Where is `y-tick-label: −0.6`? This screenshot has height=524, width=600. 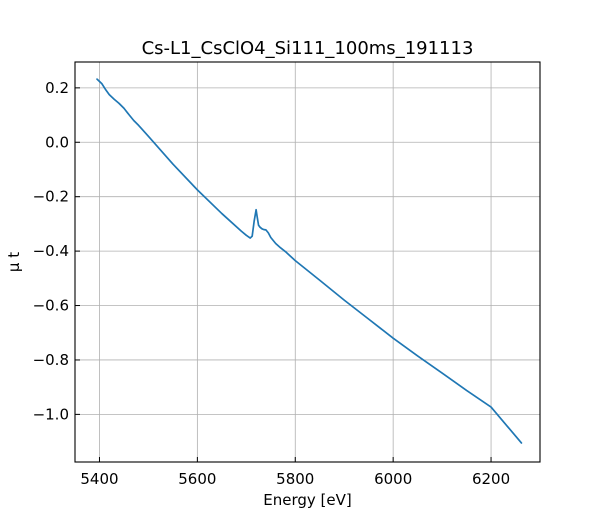 y-tick-label: −0.6 is located at coordinates (51, 306).